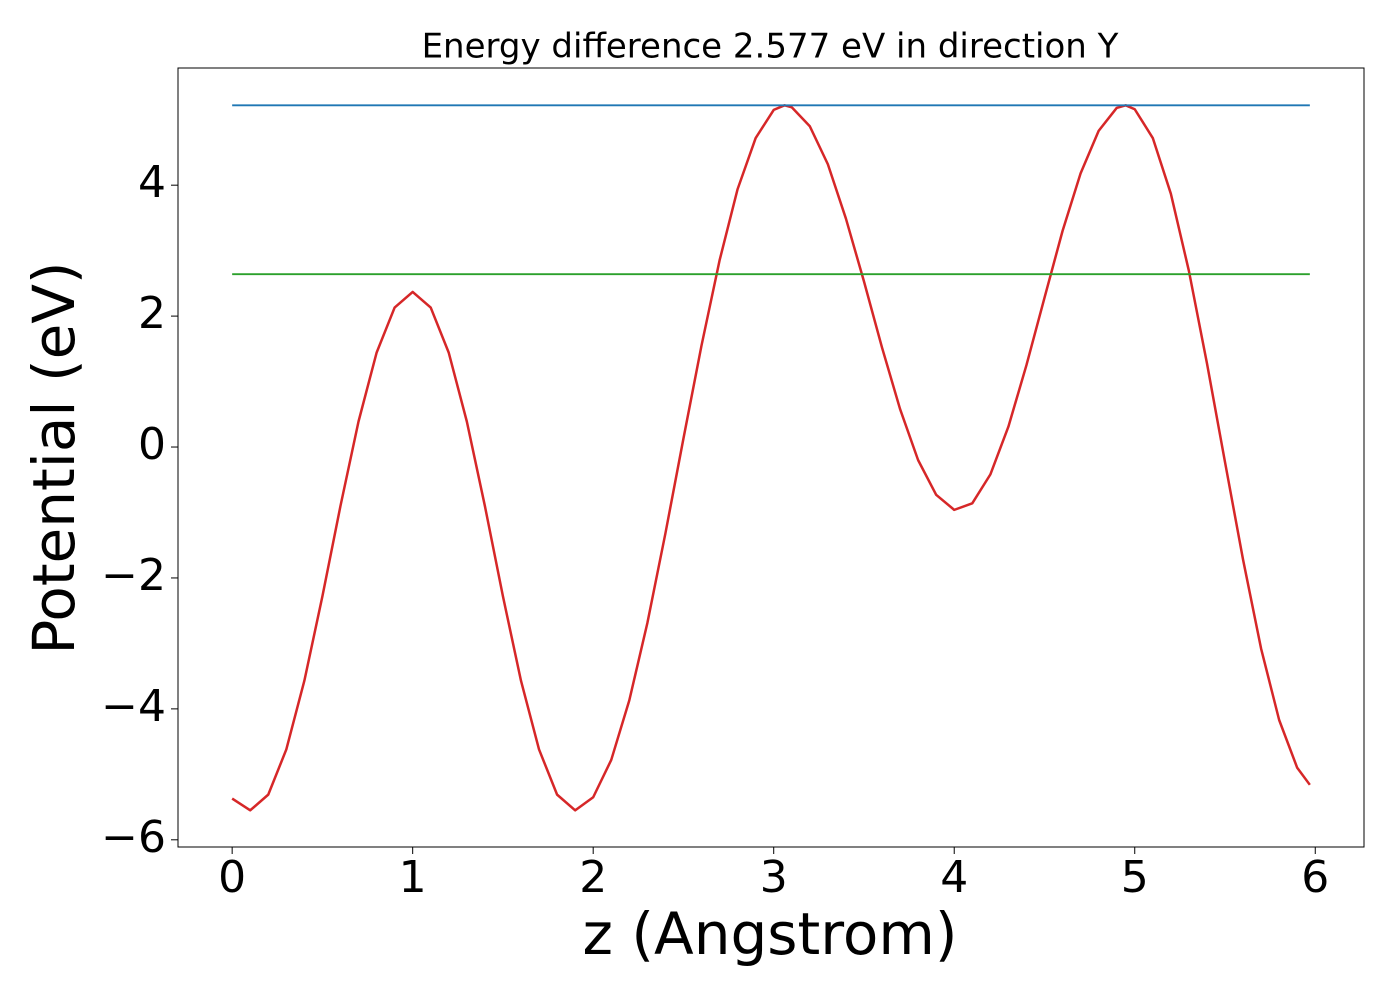 The width and height of the screenshot is (1400, 1000). I want to click on y-tick-label: −6, so click(133, 837).